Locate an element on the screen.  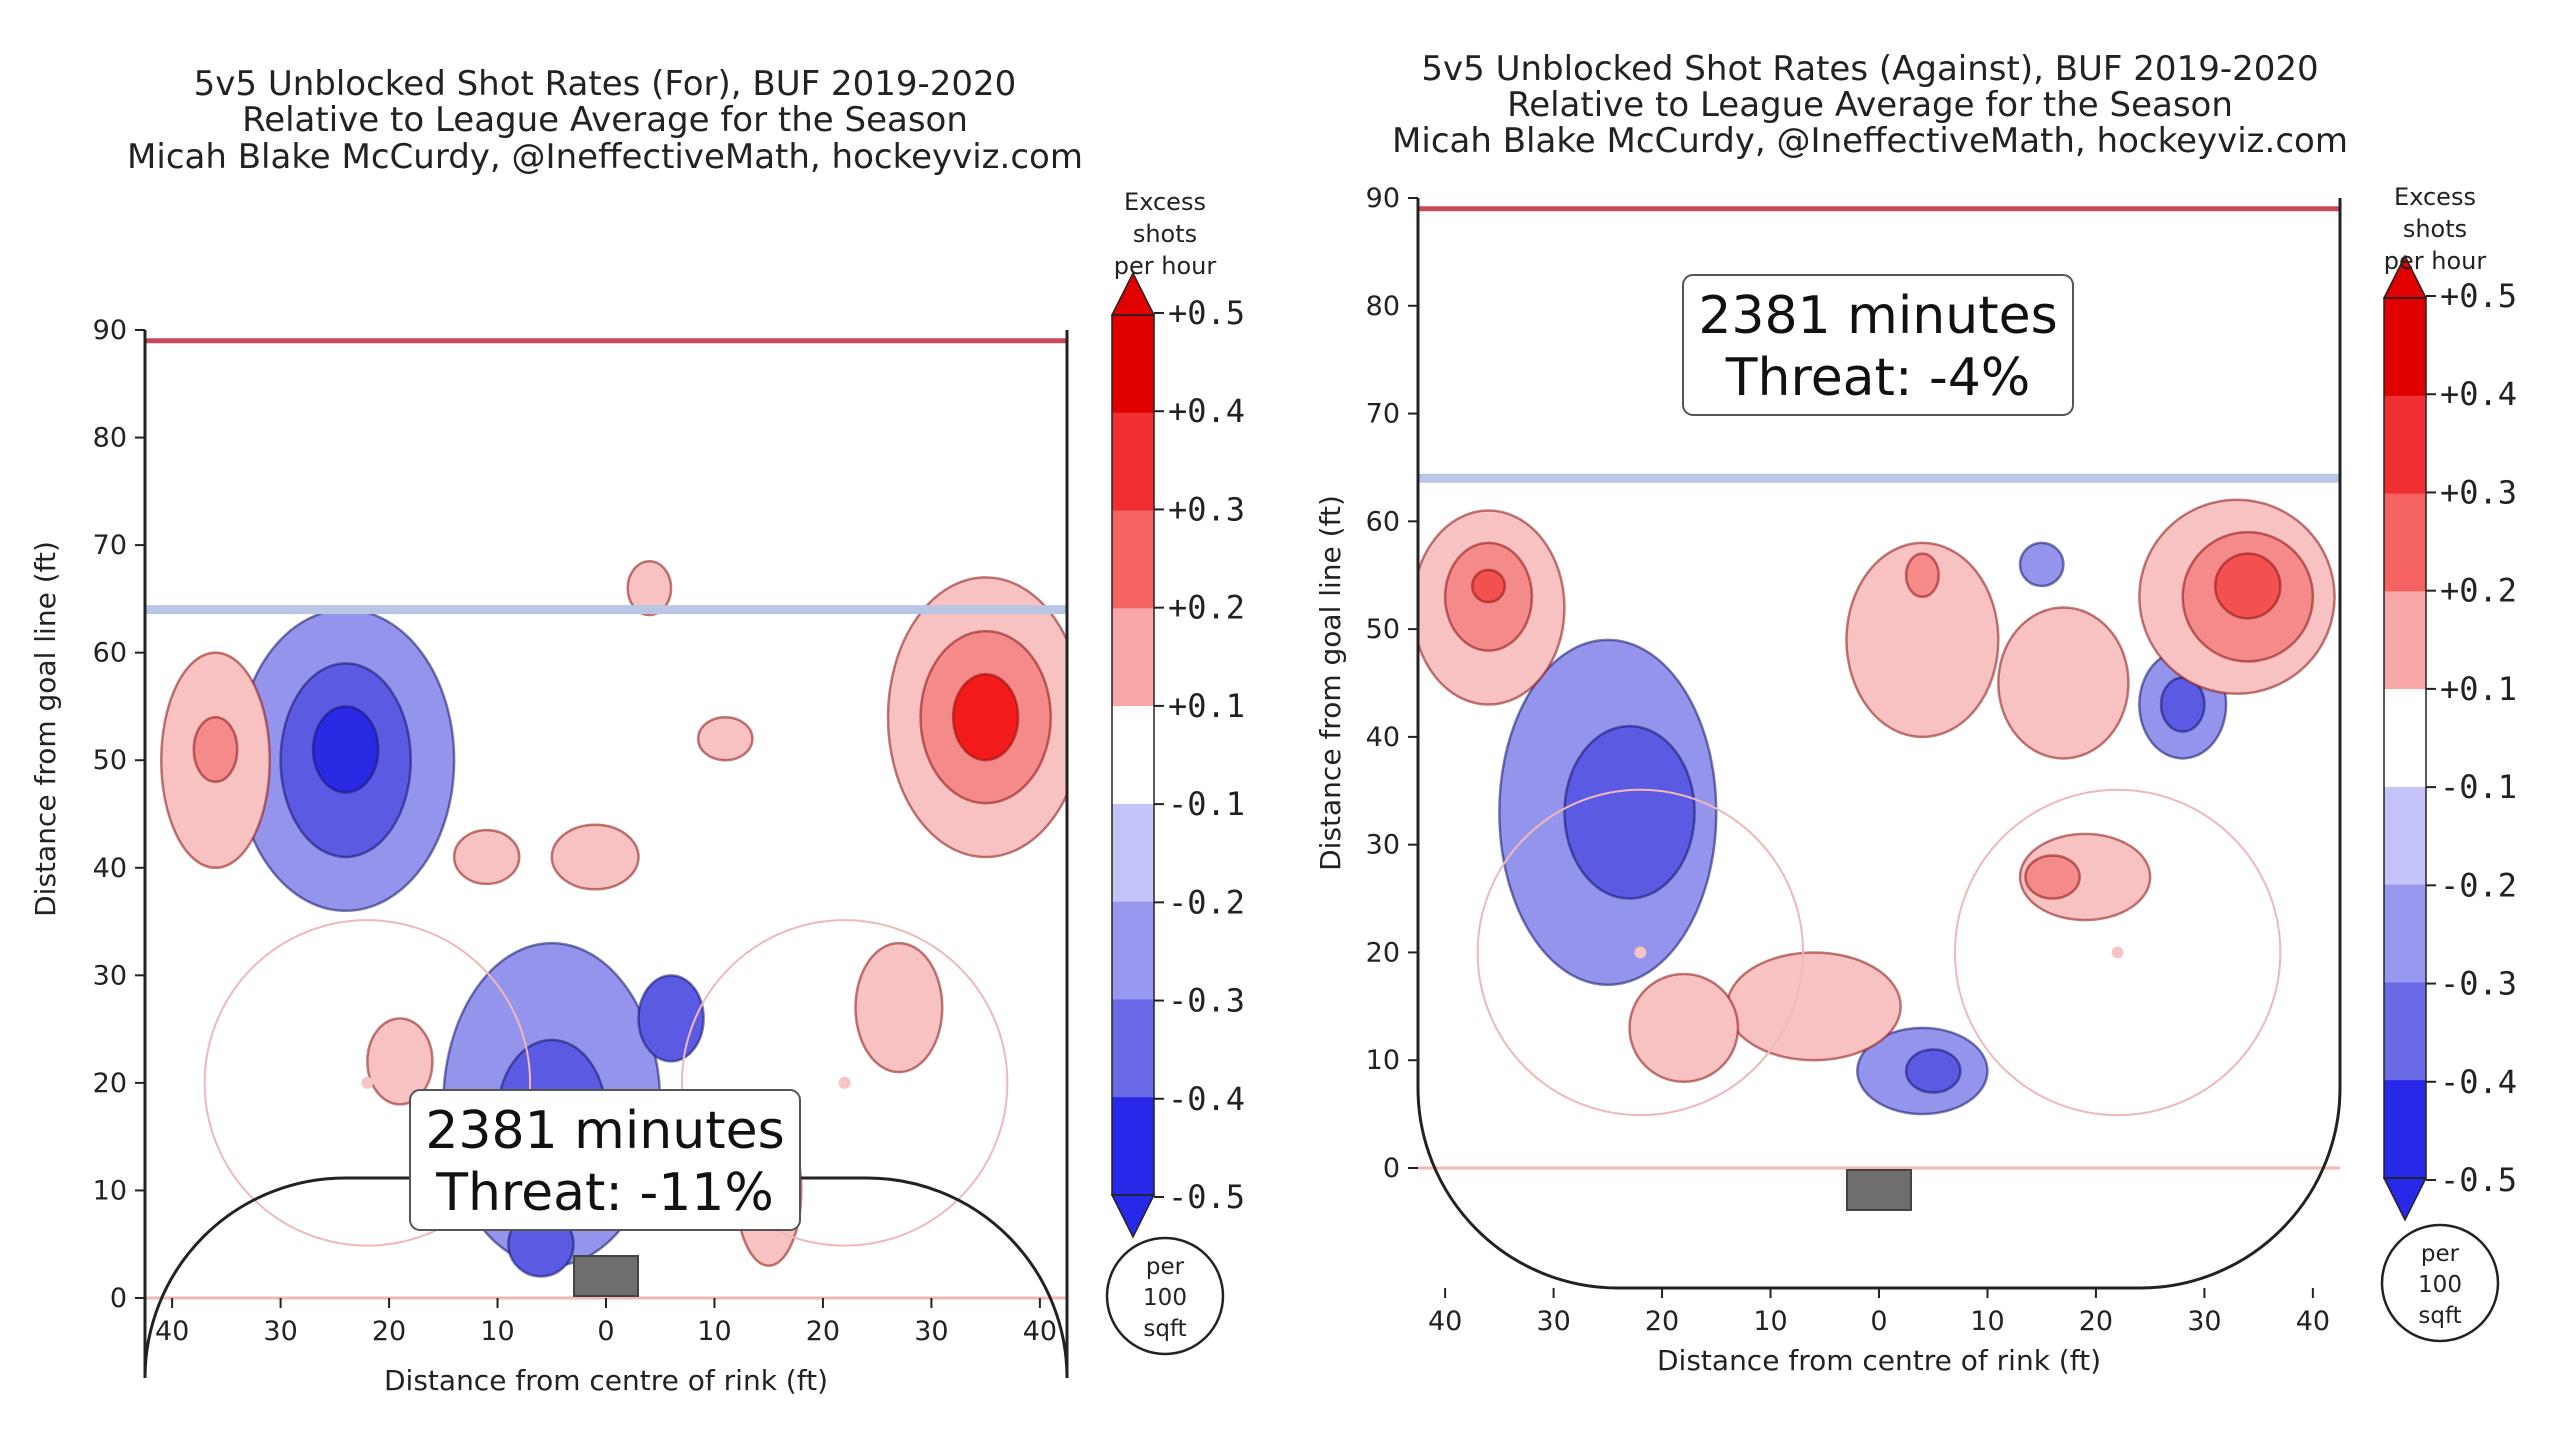
colorbar-tick-label: +0.2 is located at coordinates (1206, 608).